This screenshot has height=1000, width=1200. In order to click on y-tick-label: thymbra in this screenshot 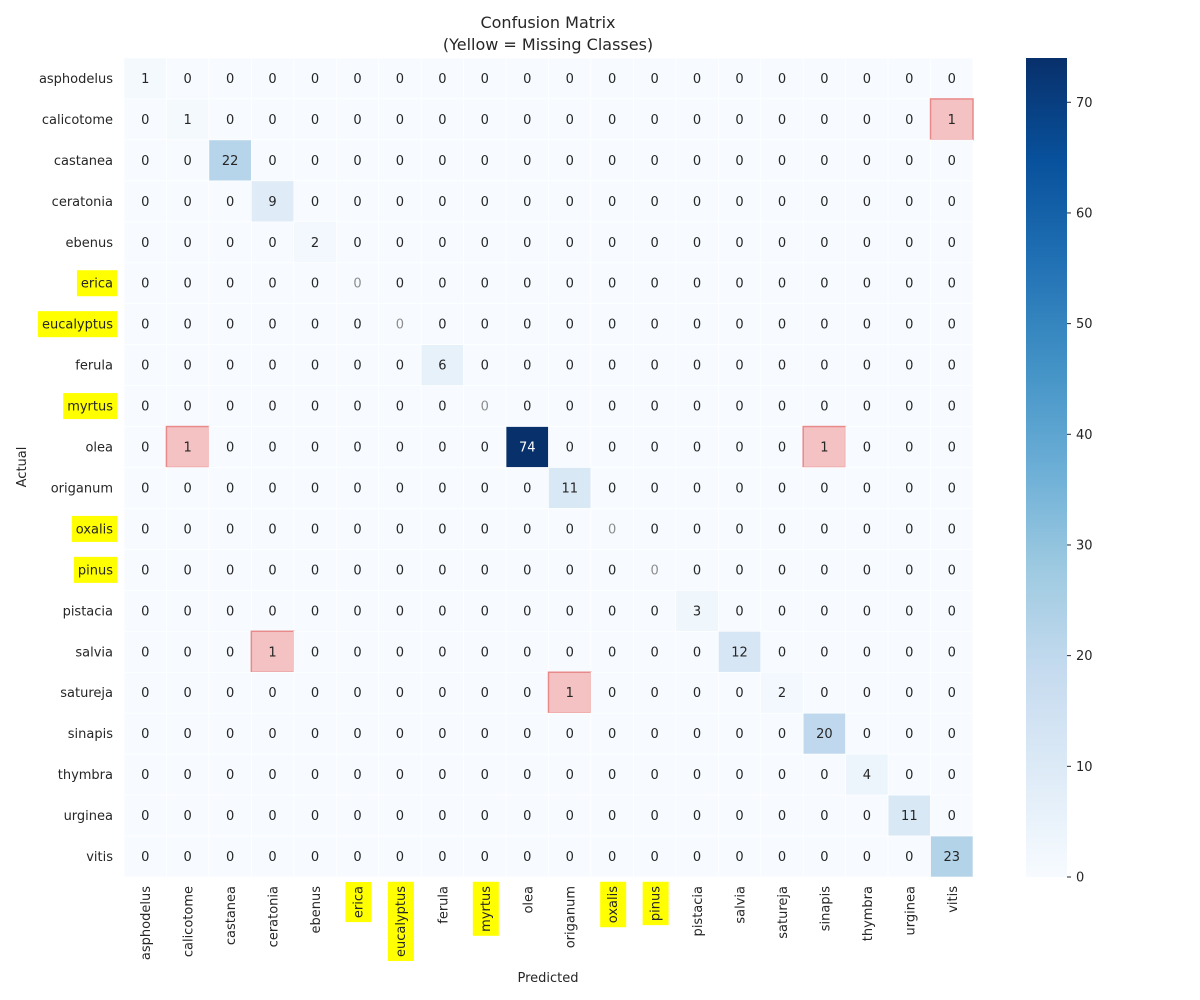, I will do `click(85, 775)`.